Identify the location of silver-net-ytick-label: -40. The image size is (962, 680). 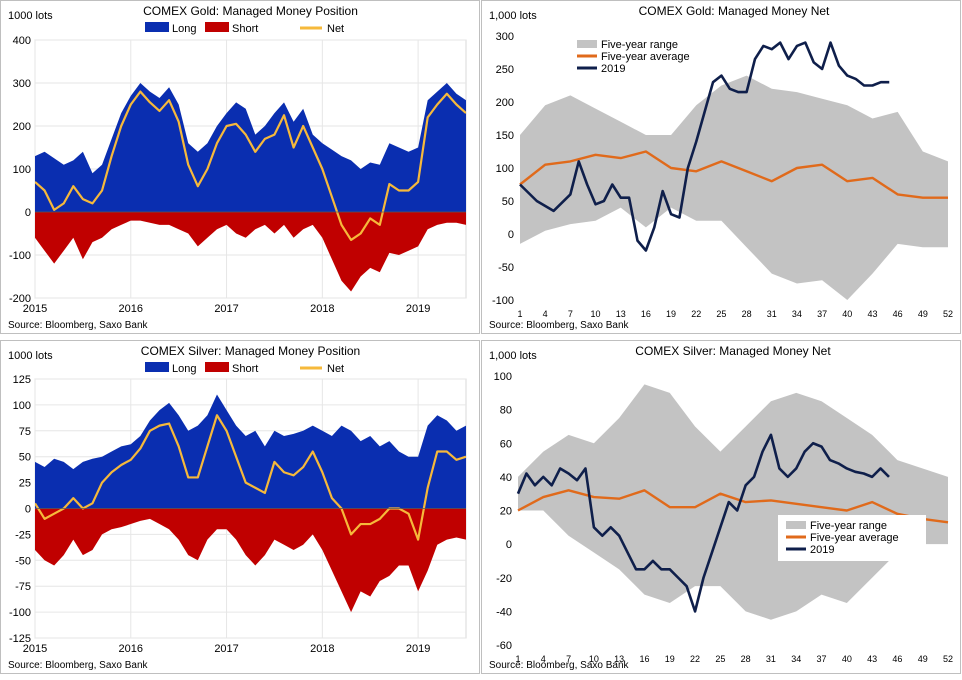
(504, 612).